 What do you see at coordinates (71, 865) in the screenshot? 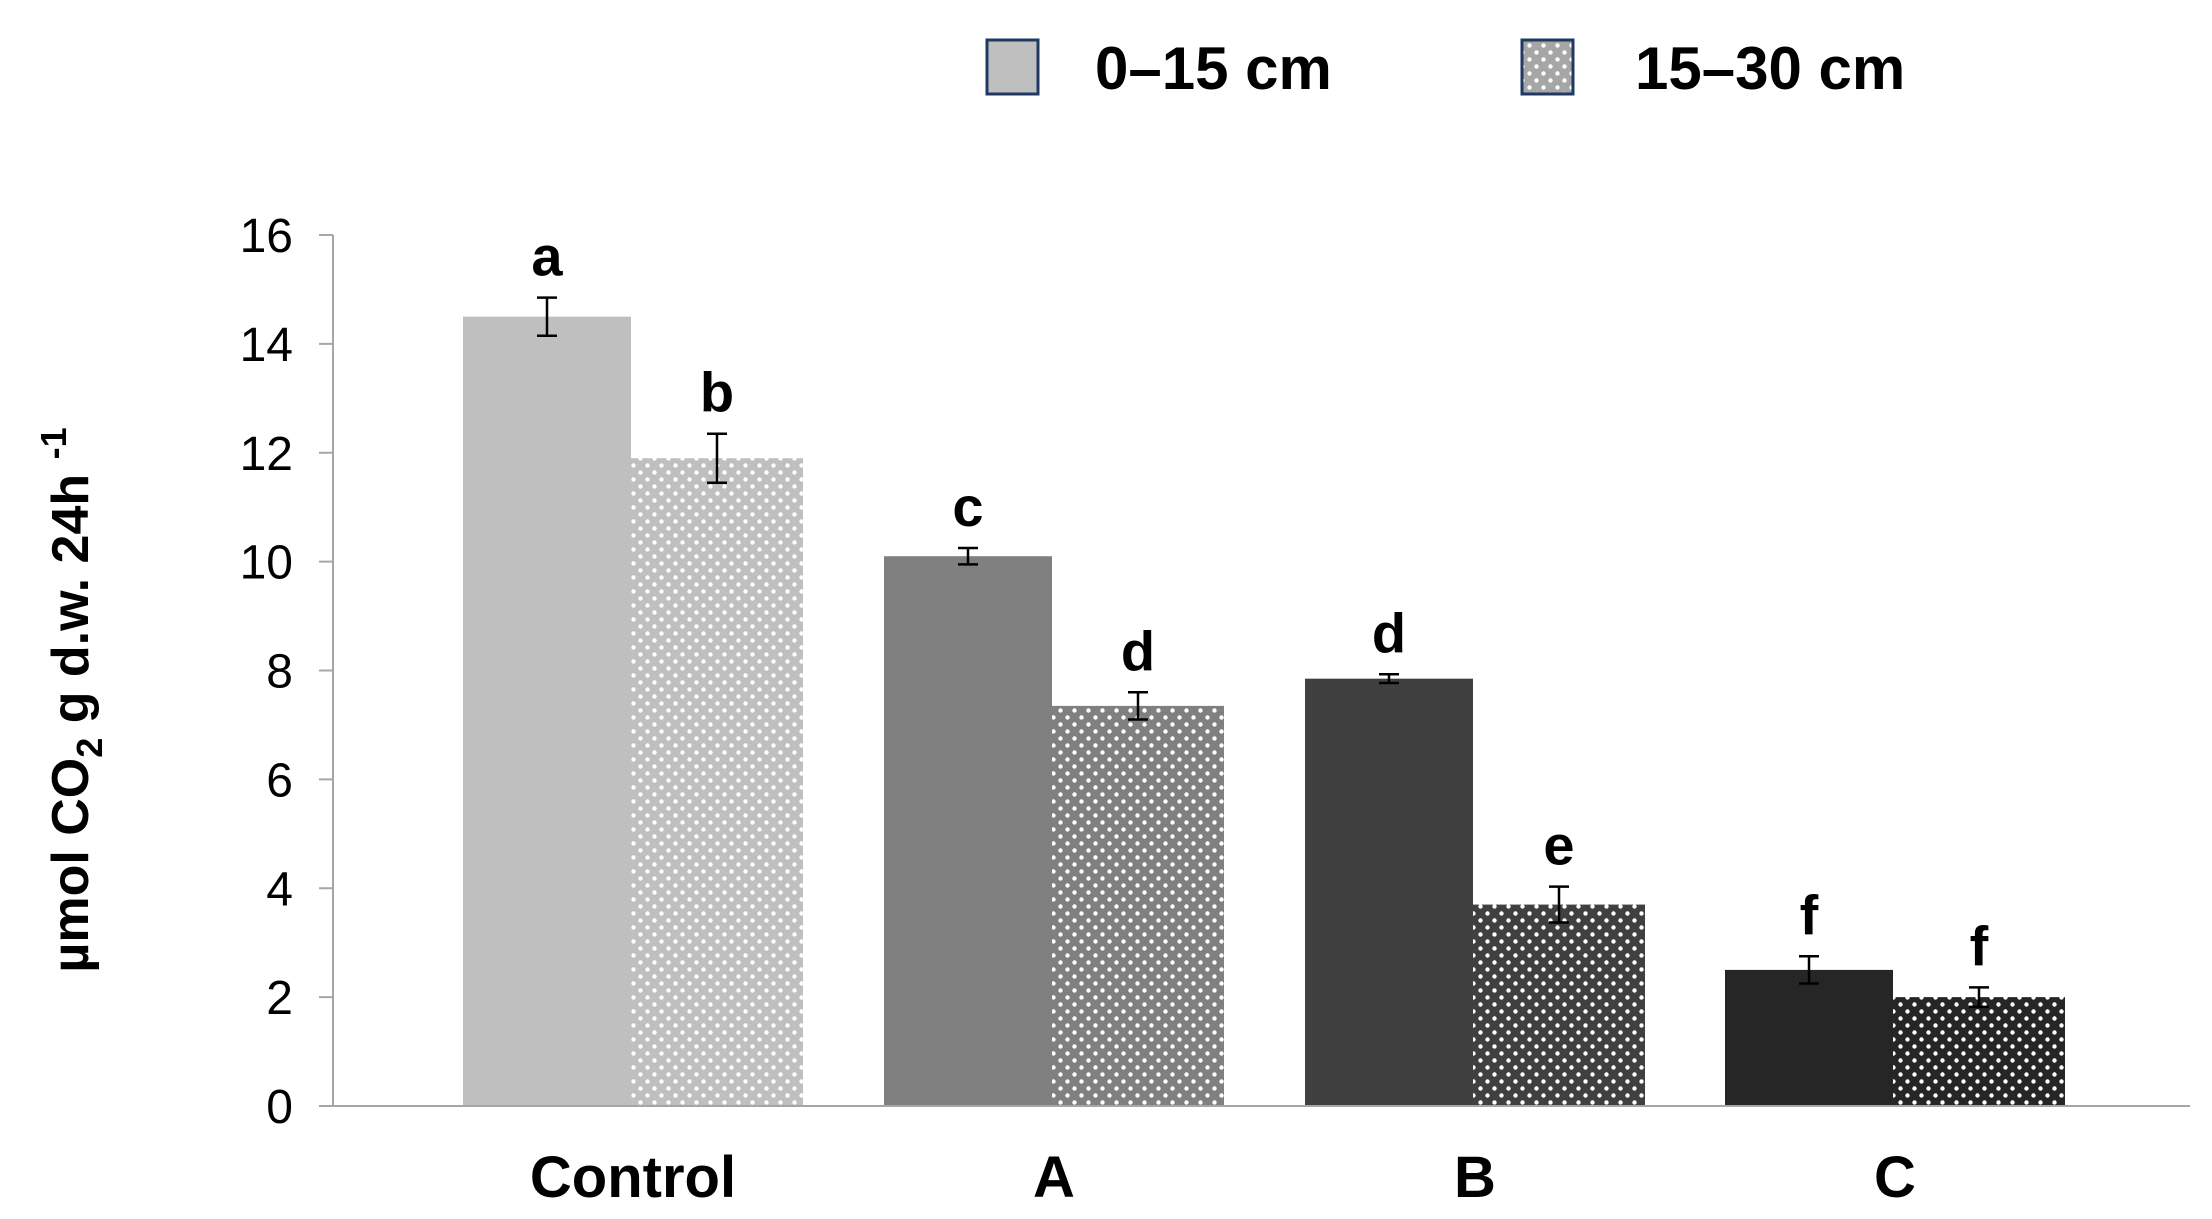
I see `y-axis-label-prefix: µmol CO` at bounding box center [71, 865].